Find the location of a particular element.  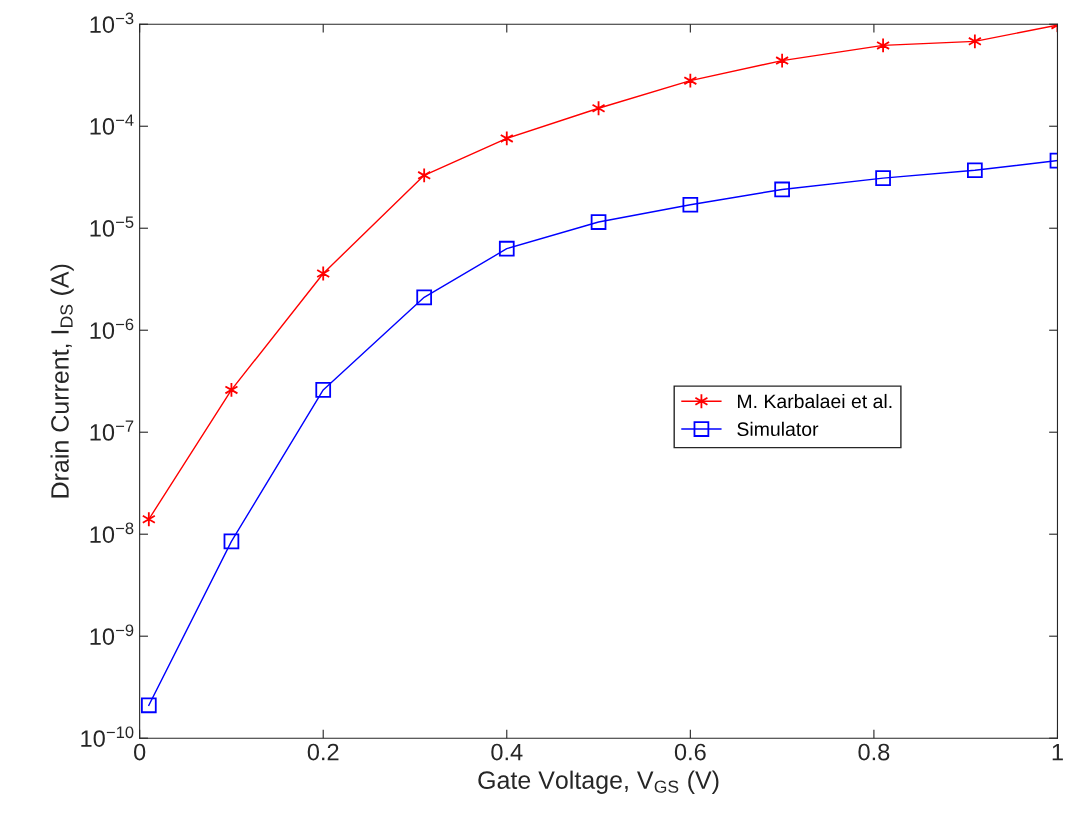

x-tick-label: 0.8 is located at coordinates (874, 752).